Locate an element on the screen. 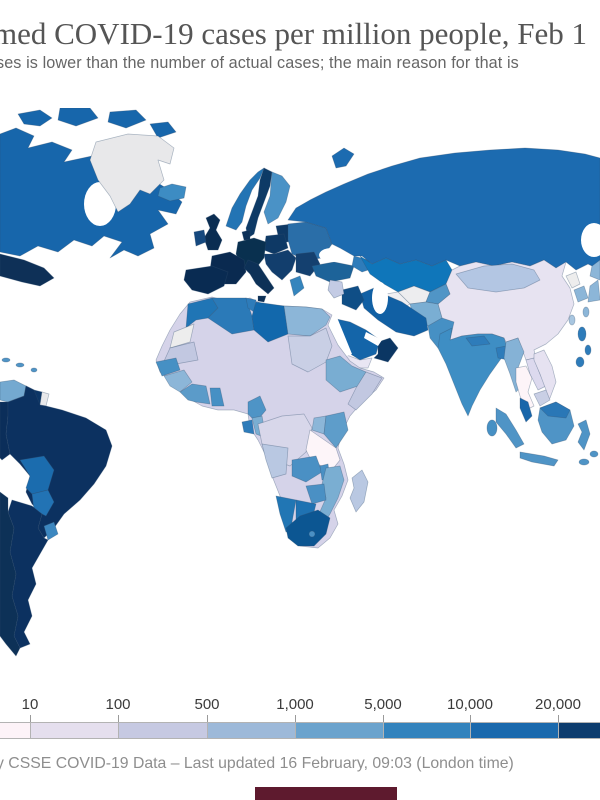 The image size is (600, 800). country-turkey is located at coordinates (333, 272).